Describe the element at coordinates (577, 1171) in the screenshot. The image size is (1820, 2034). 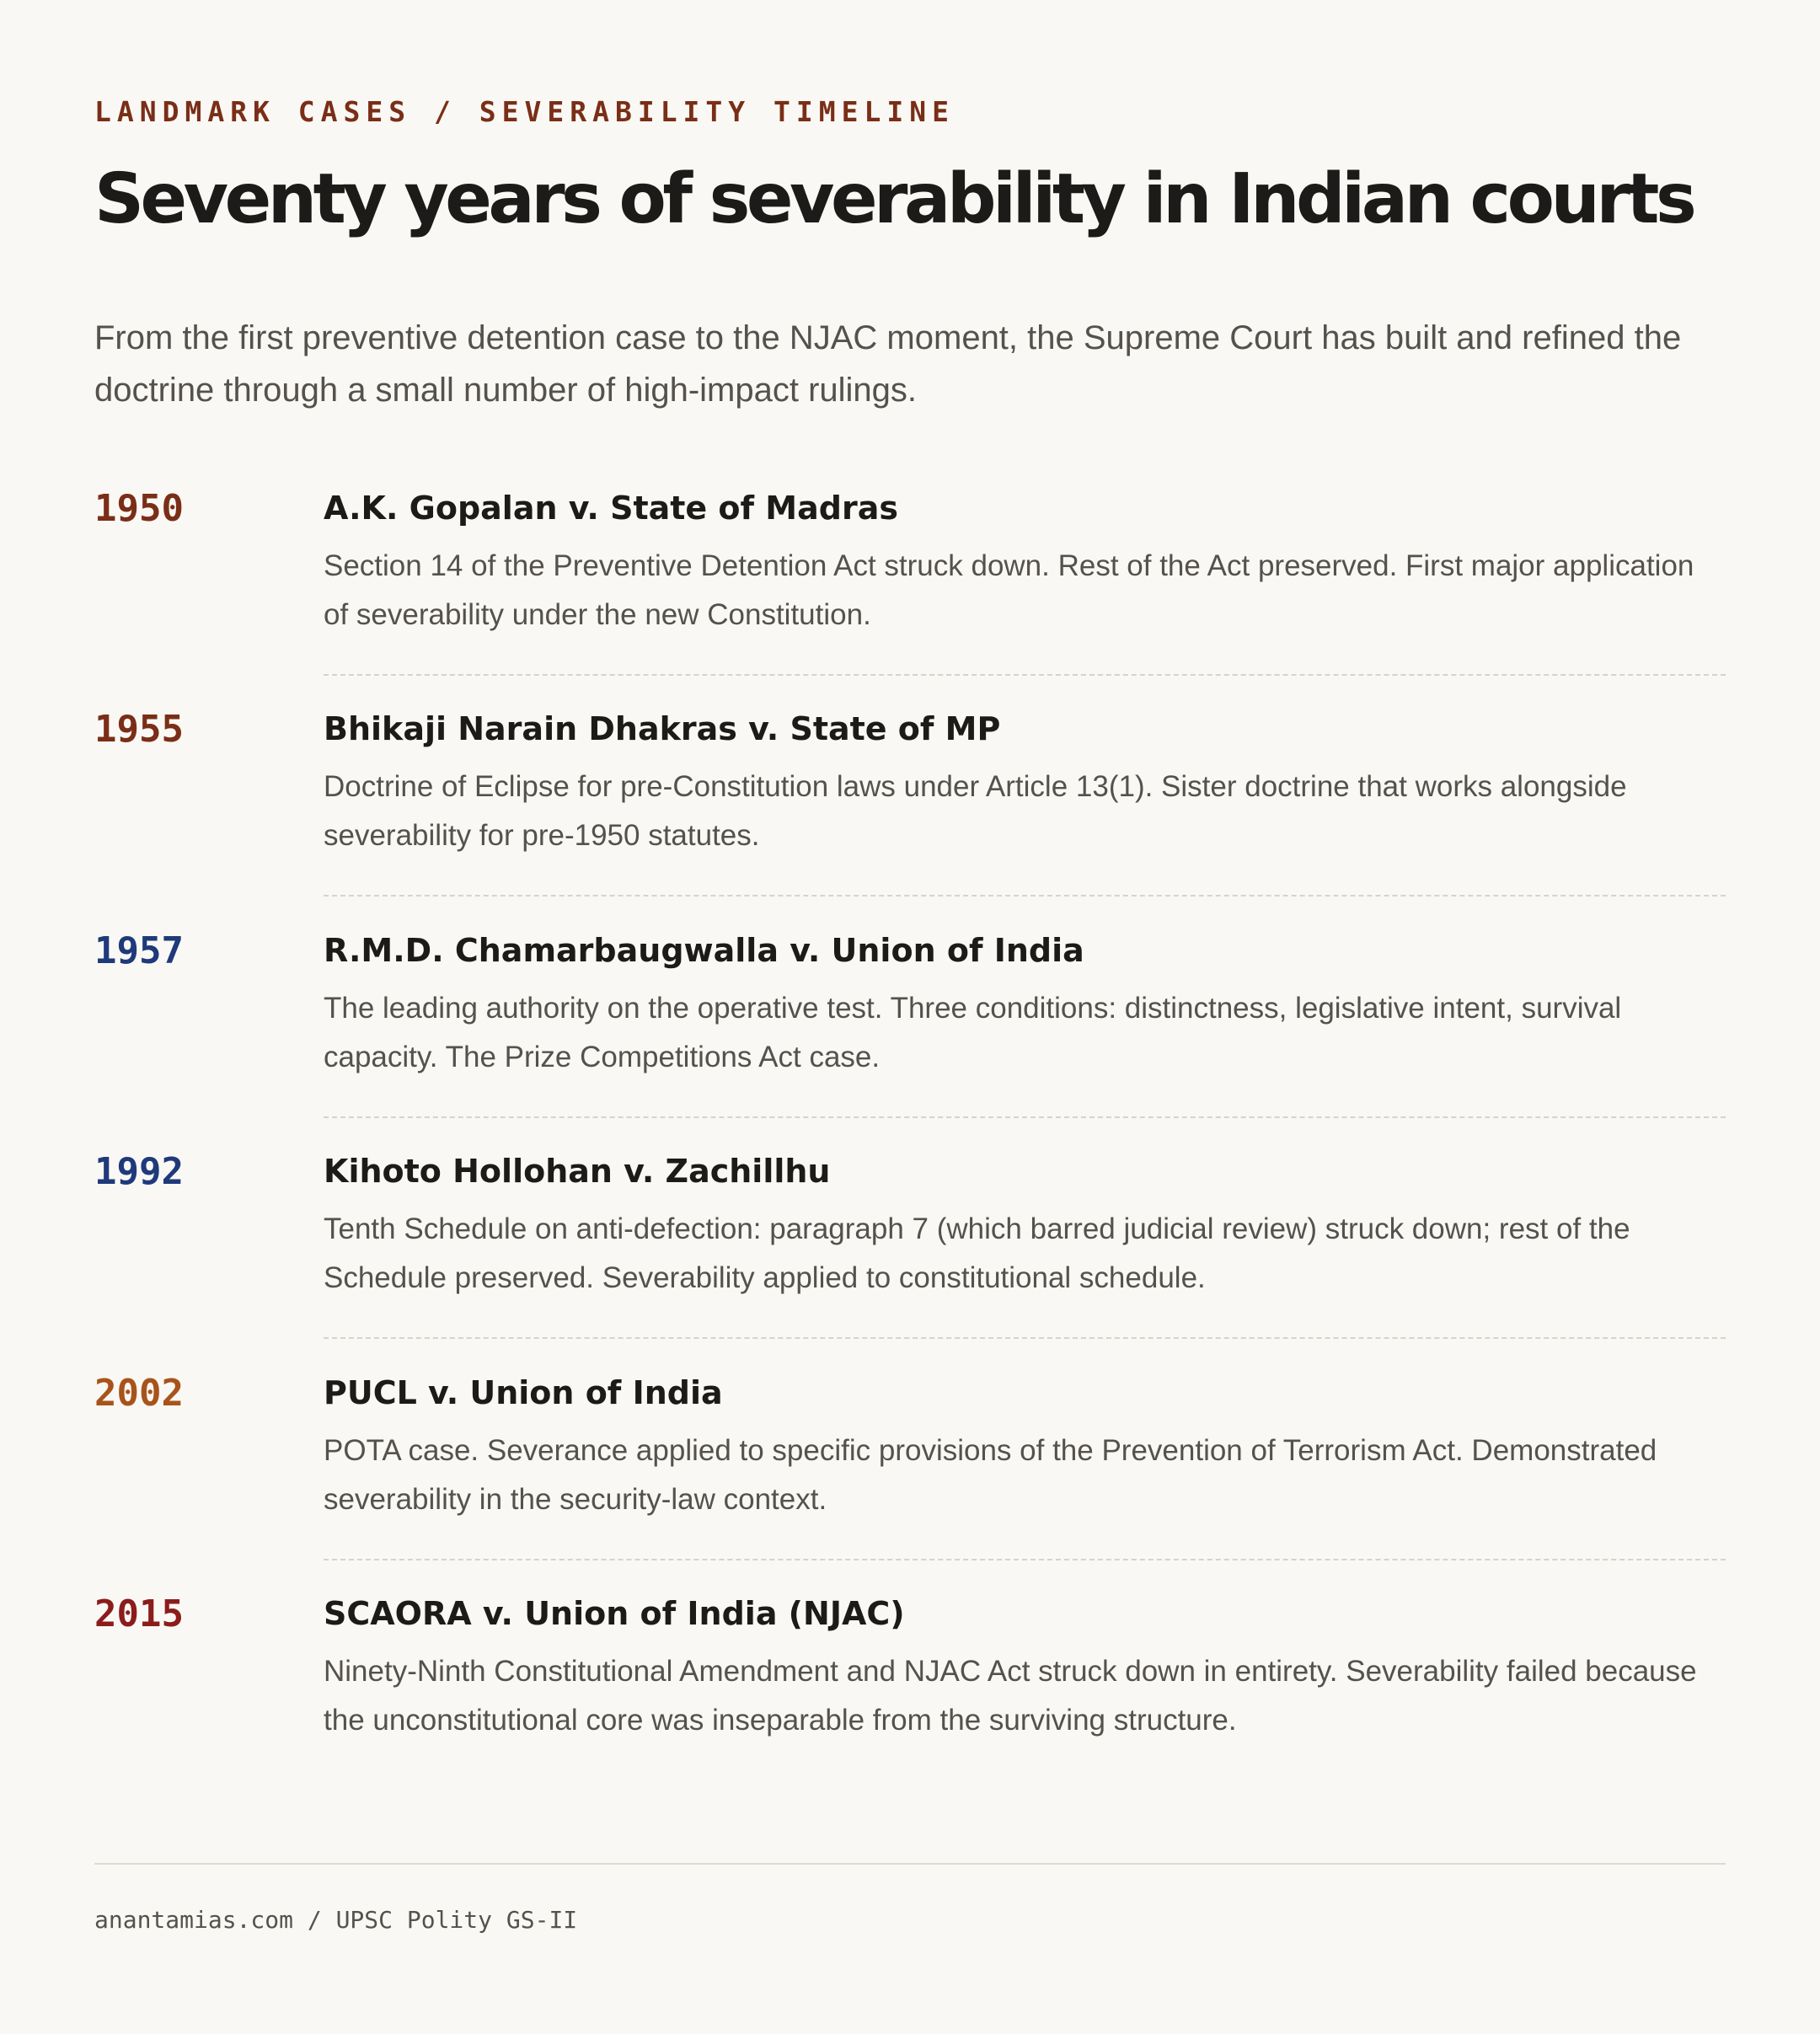
I see `entry-case-title: Kihoto Hollohan v. Zachillhu` at that location.